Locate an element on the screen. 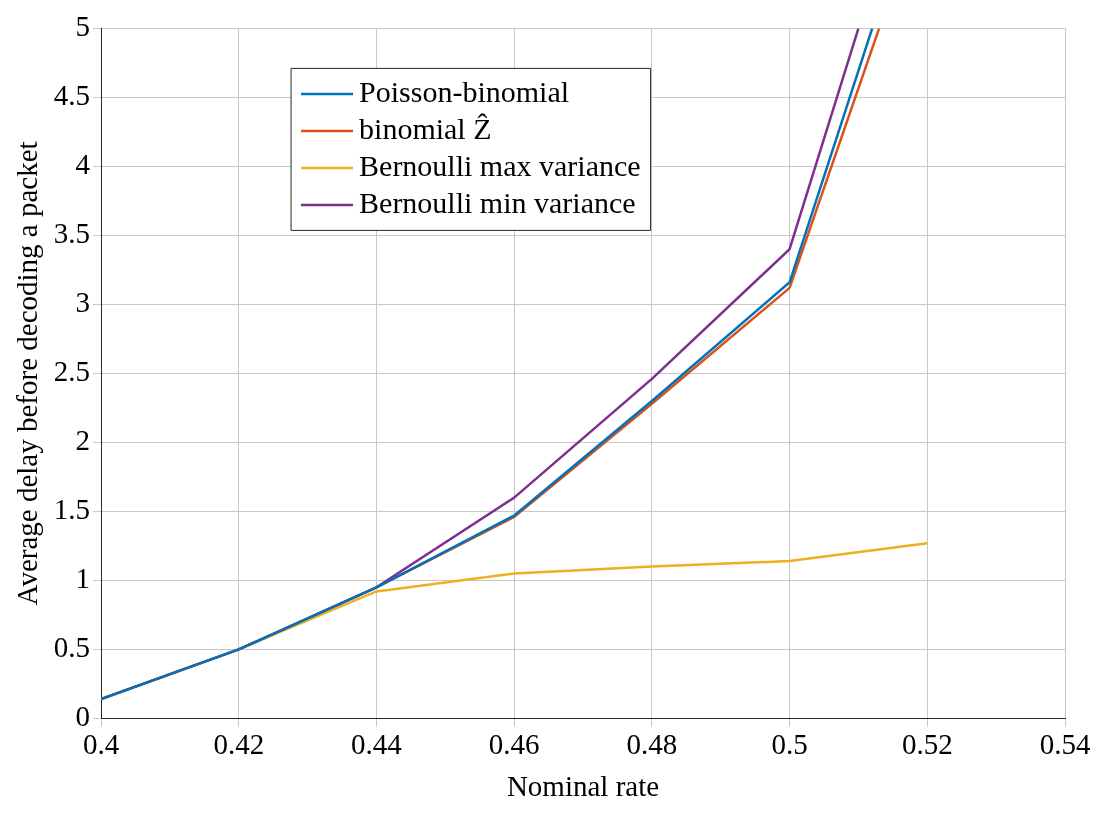  legend-label: binomial Ẑ is located at coordinates (425, 128).